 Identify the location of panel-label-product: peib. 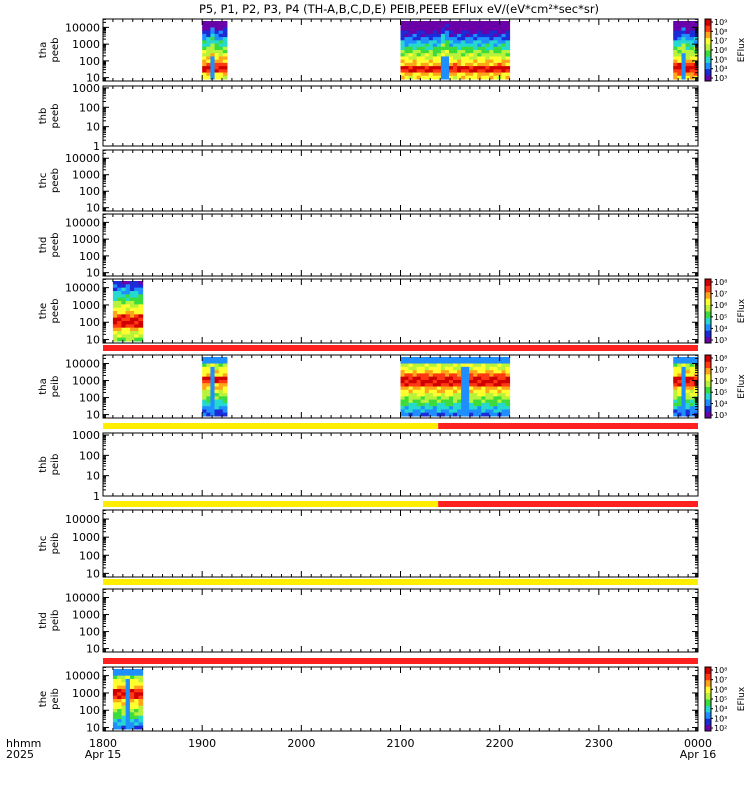
(55, 465).